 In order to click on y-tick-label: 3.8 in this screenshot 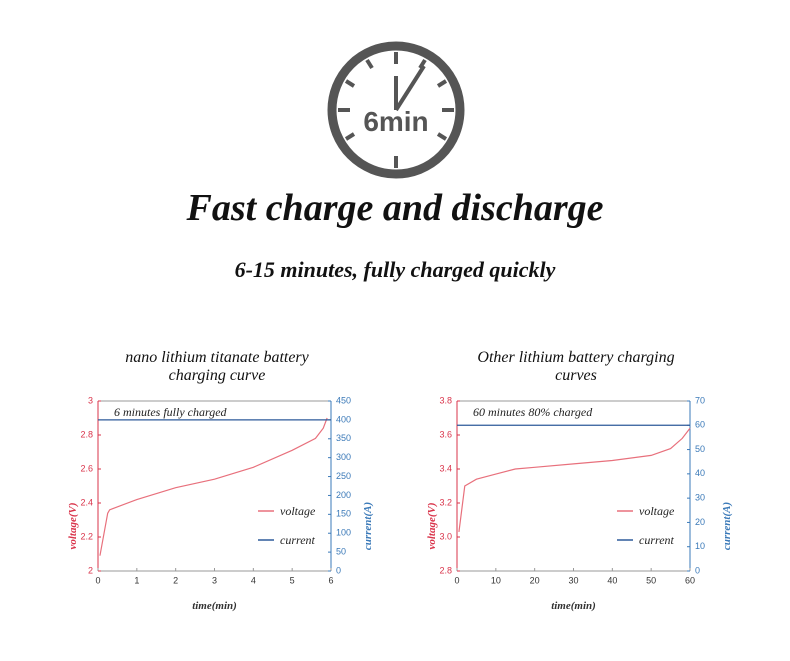, I will do `click(445, 400)`.